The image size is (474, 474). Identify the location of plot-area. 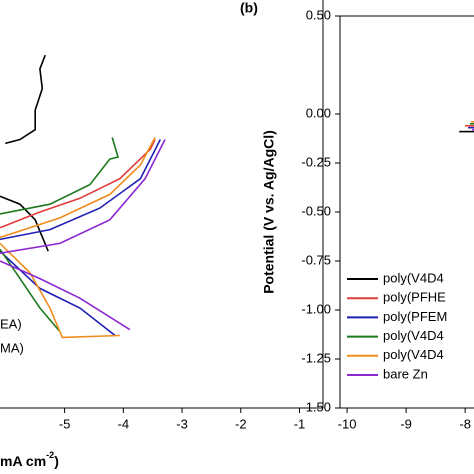
(466, 127).